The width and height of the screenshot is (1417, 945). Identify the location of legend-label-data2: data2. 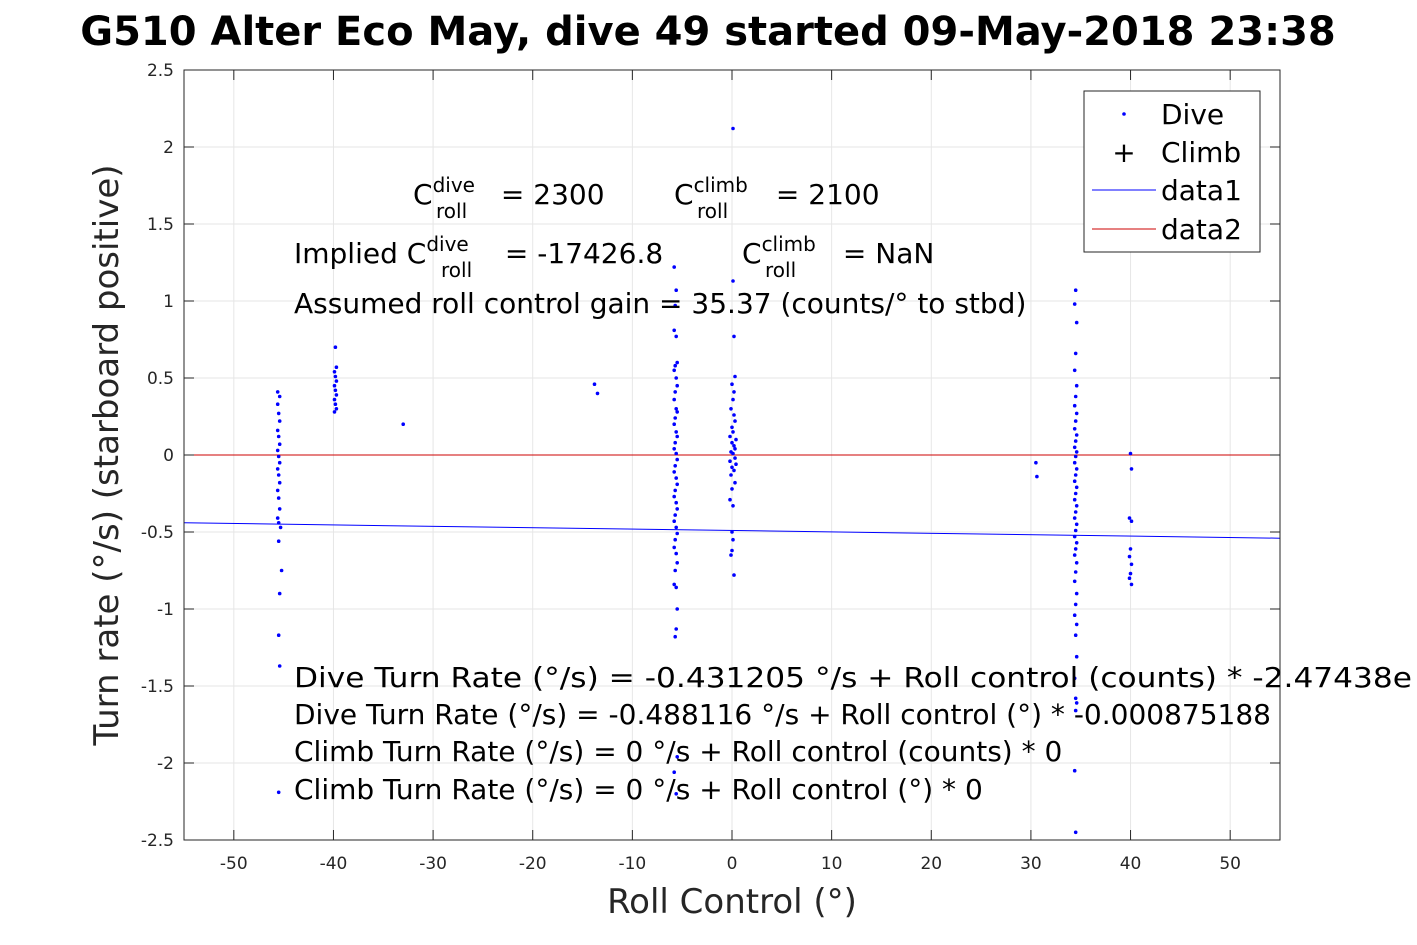
(1201, 229).